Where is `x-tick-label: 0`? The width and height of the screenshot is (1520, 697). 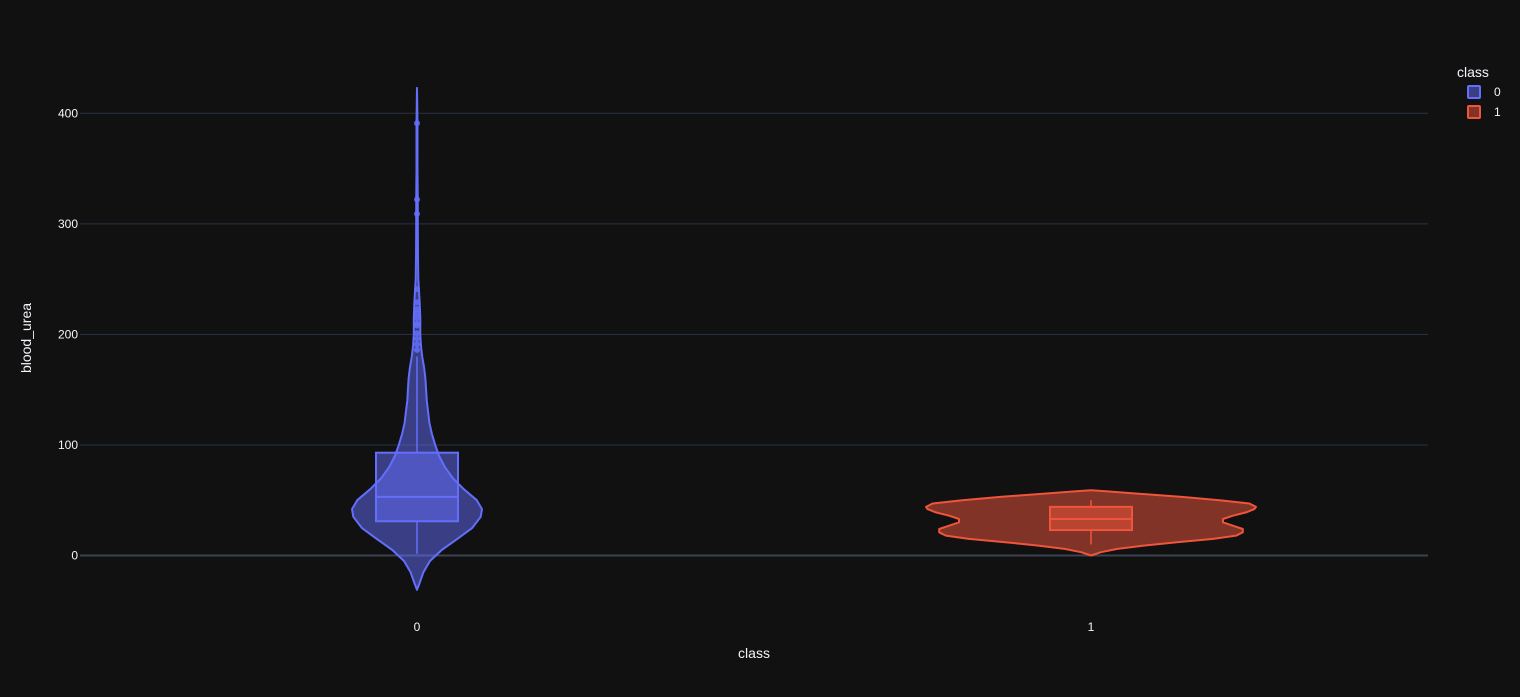
x-tick-label: 0 is located at coordinates (417, 627).